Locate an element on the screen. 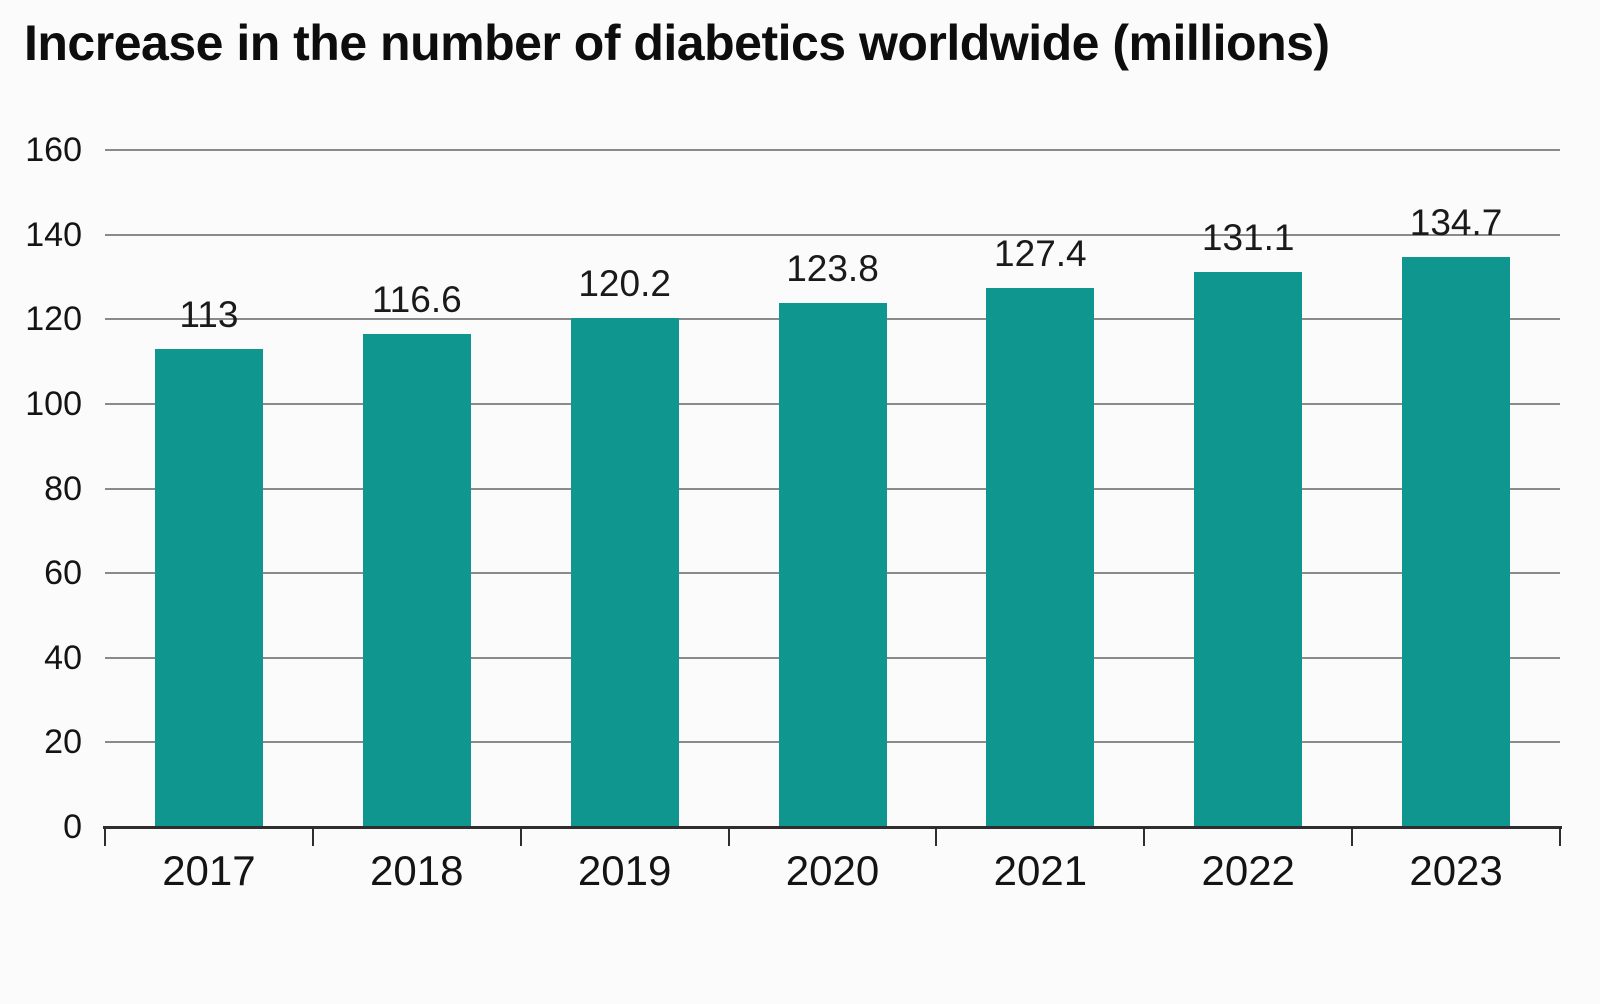 The image size is (1600, 1004). bar-value-label-2020: 123.8 is located at coordinates (832, 269).